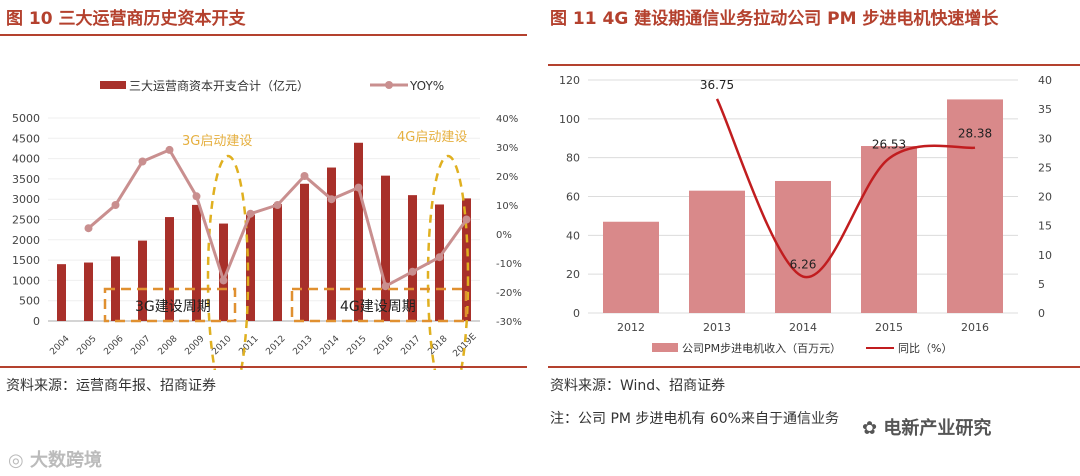  I want to click on left-y-tick-label: 1000, so click(26, 280).